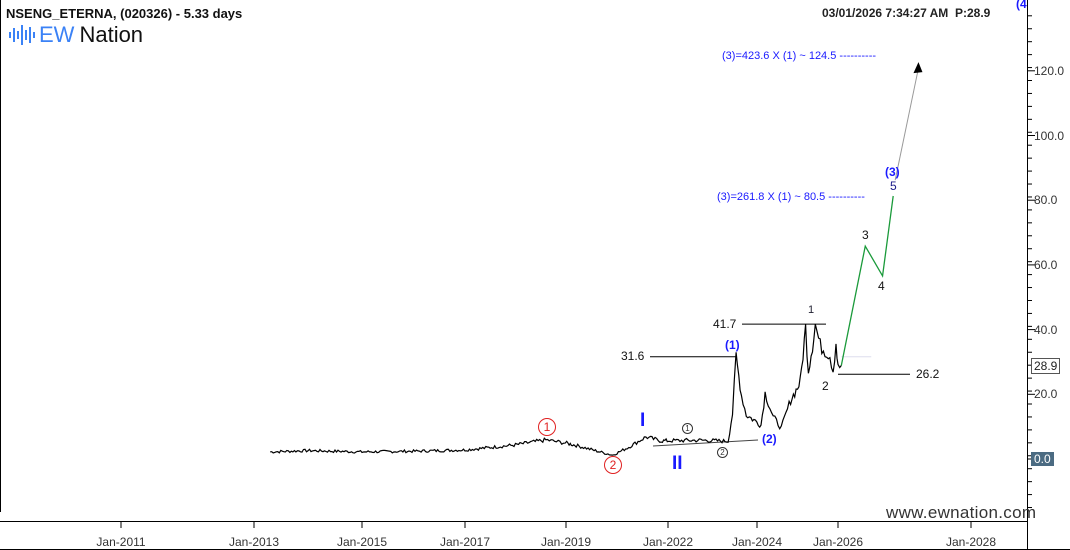 The height and width of the screenshot is (550, 1070). I want to click on wave-II: II, so click(677, 463).